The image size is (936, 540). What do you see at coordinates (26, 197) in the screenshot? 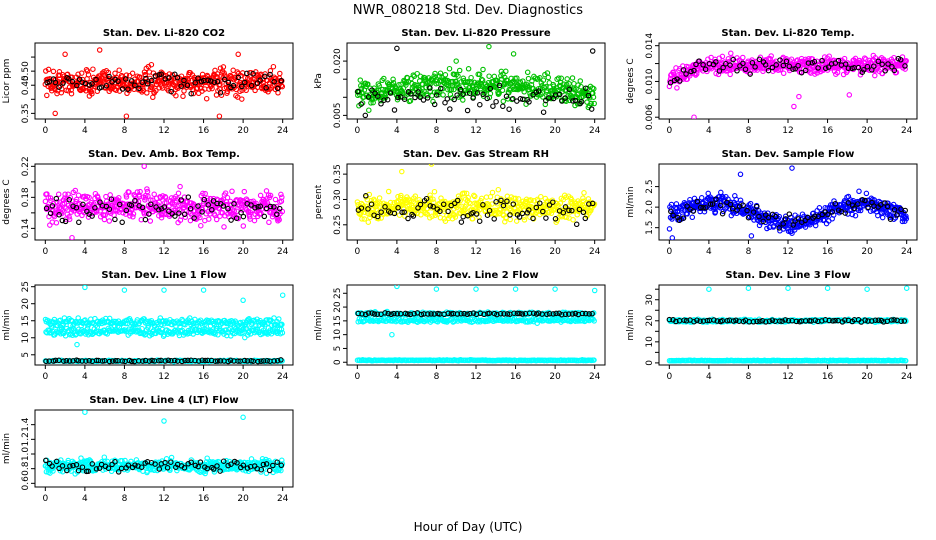
I see `y-tick-label: 0.18` at bounding box center [26, 197].